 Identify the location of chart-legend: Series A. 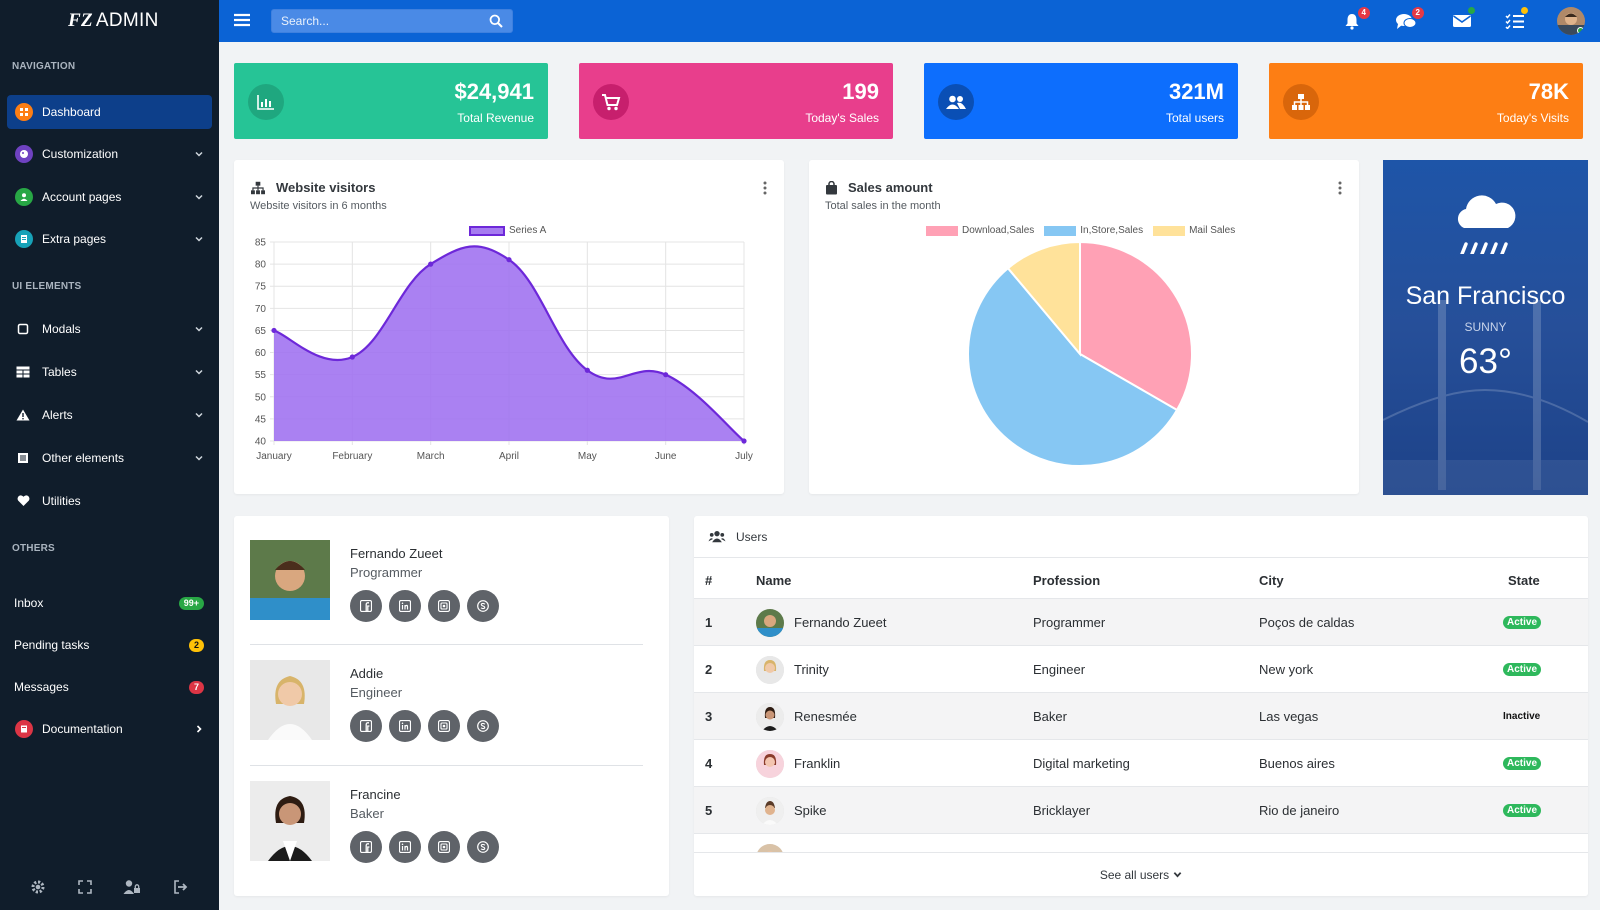
(507, 230).